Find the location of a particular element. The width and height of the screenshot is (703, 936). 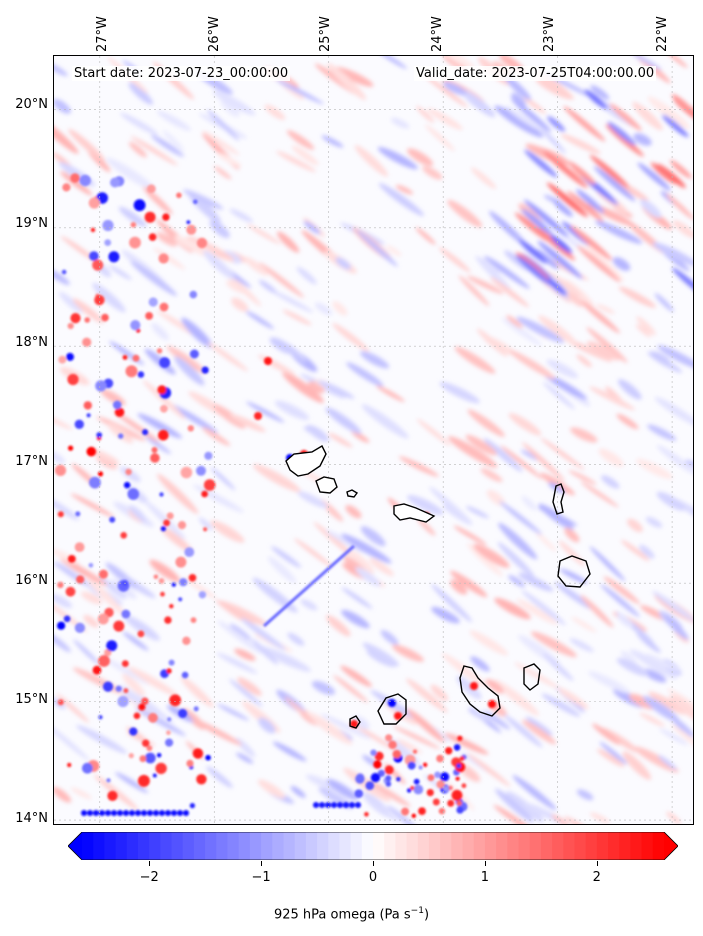

colorbar-label-end: ) is located at coordinates (426, 915).